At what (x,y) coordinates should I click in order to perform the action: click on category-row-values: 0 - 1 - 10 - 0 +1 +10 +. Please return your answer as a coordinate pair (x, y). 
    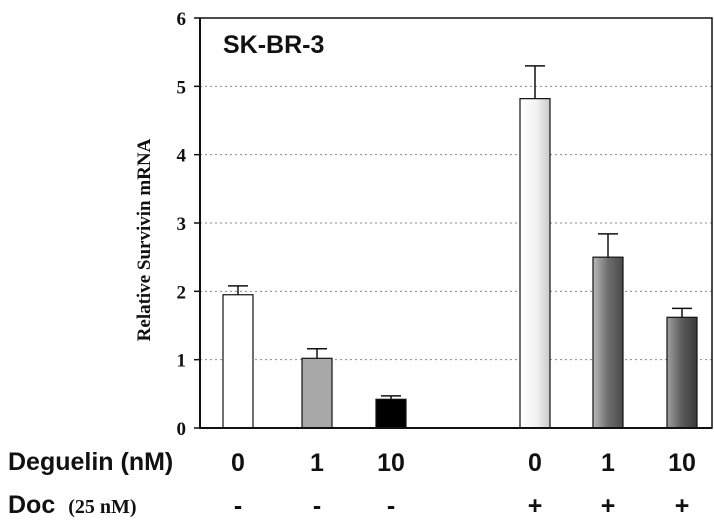
    Looking at the image, I should click on (463, 484).